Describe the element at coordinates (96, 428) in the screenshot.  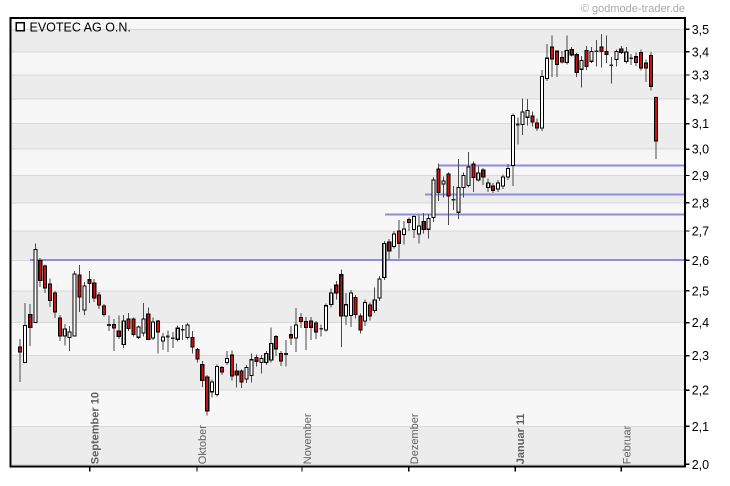
I see `svg-text: September 10` at that location.